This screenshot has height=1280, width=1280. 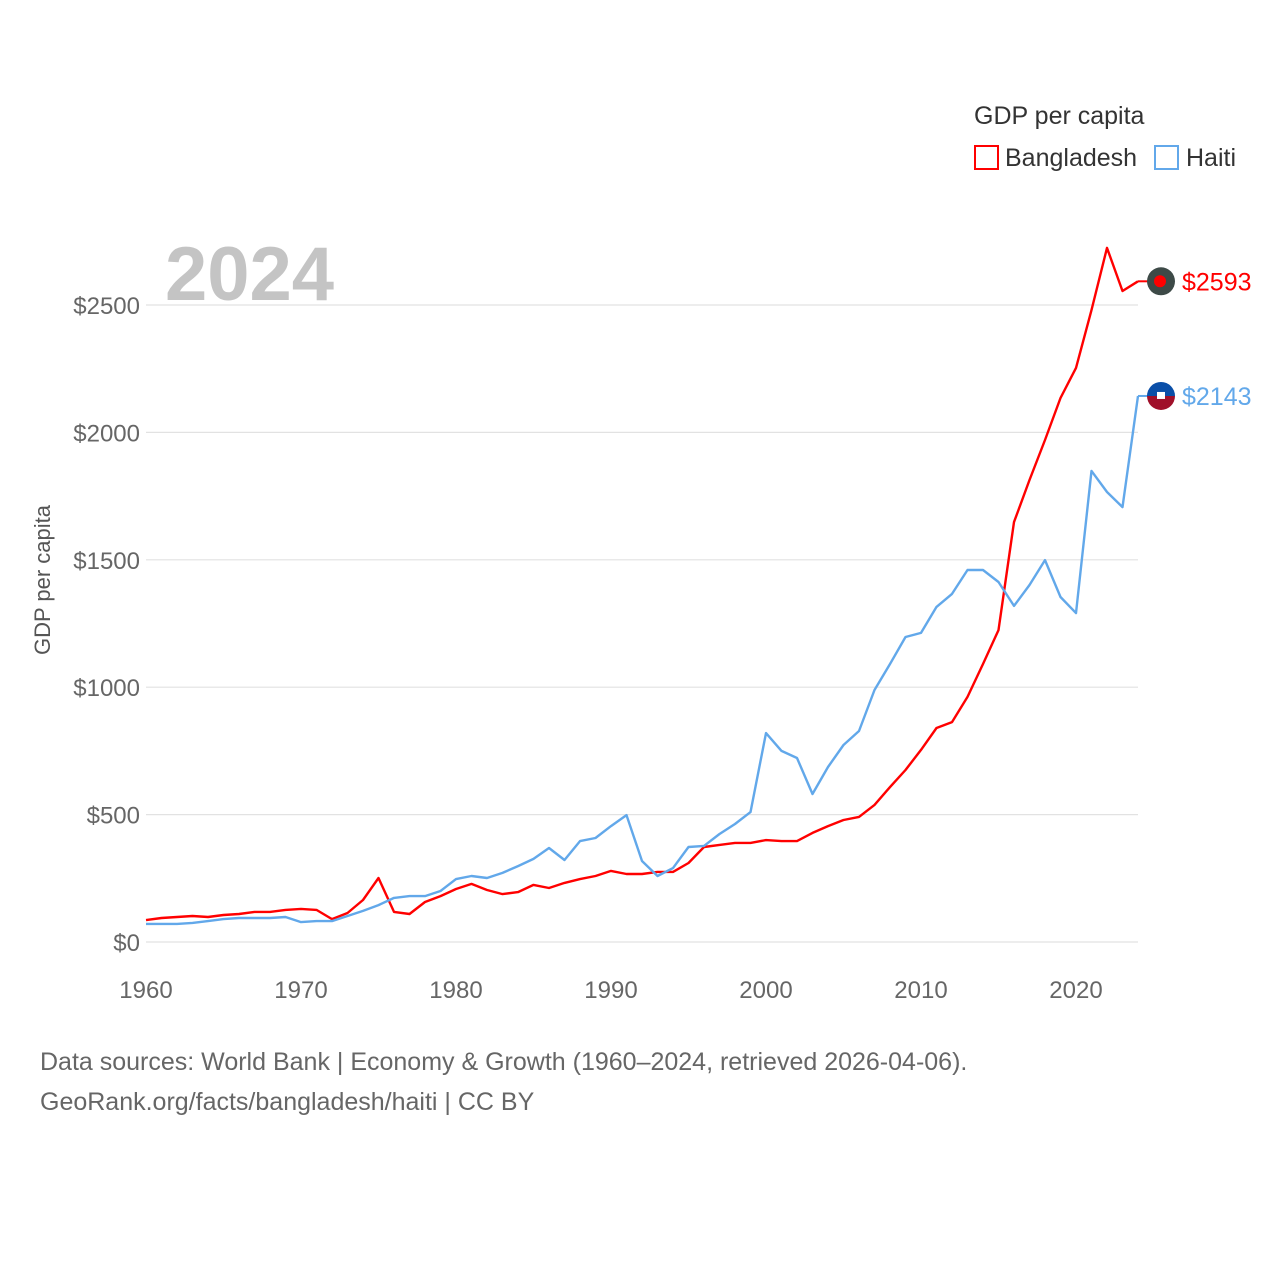 I want to click on y-axis-label: GDP per capita, so click(x=42, y=579).